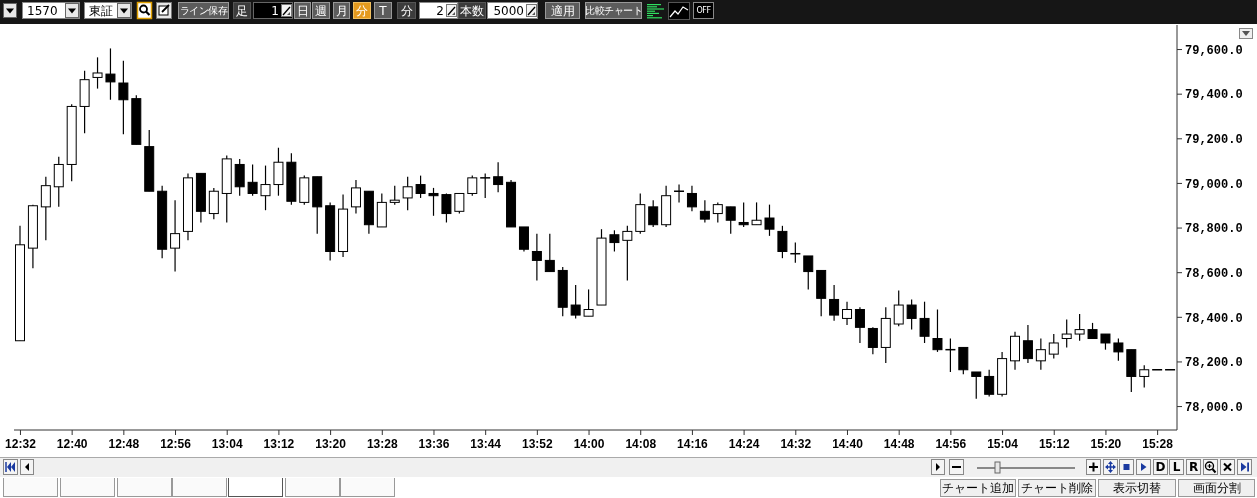  Describe the element at coordinates (562, 10) in the screenshot. I see `button: 適用` at that location.